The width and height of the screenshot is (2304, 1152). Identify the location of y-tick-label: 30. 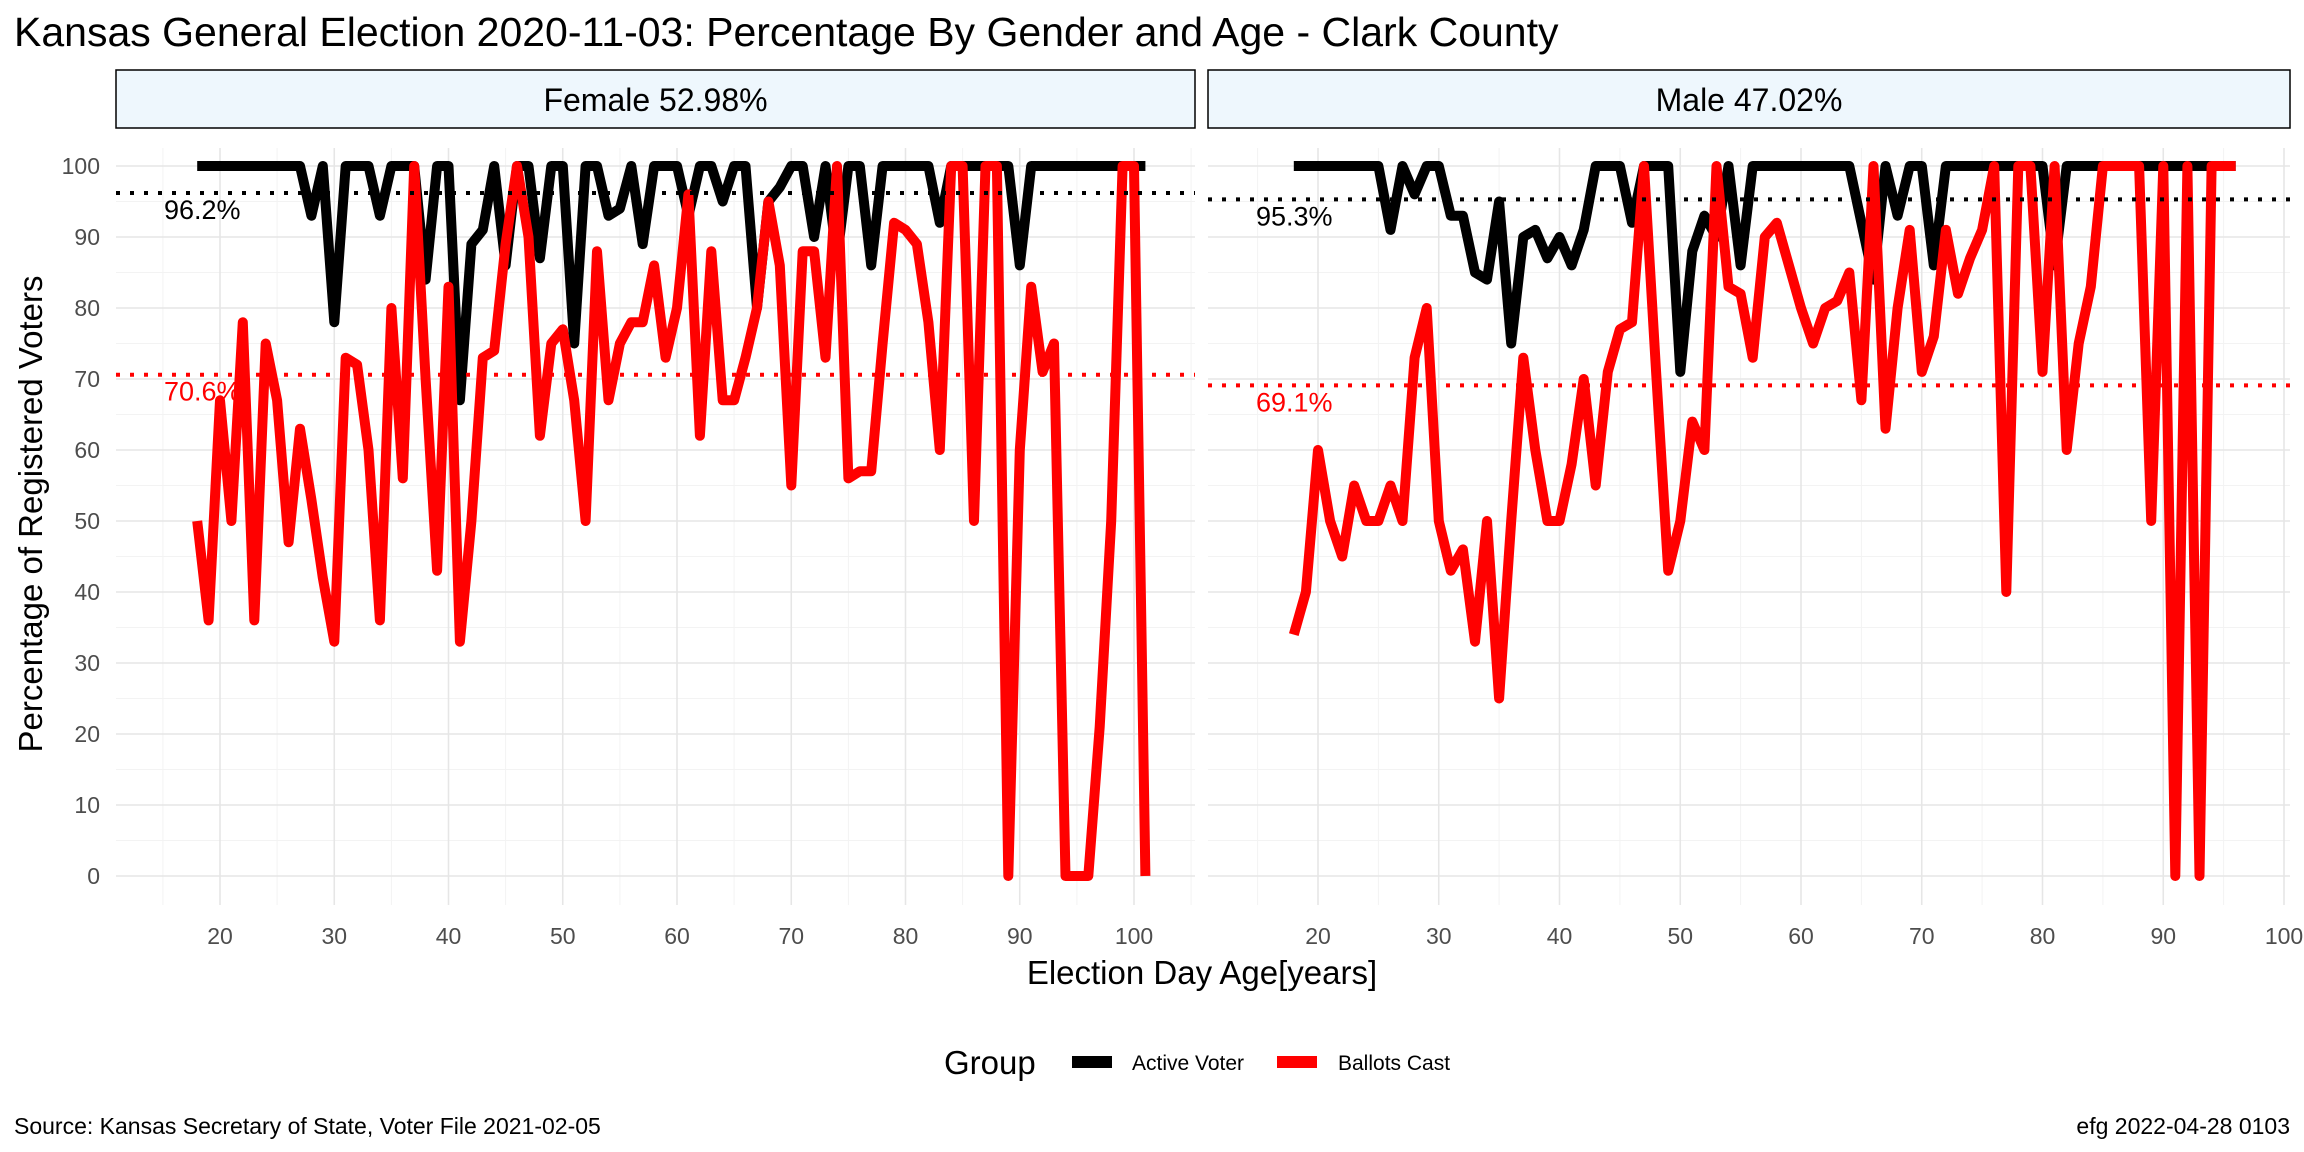
(87, 663).